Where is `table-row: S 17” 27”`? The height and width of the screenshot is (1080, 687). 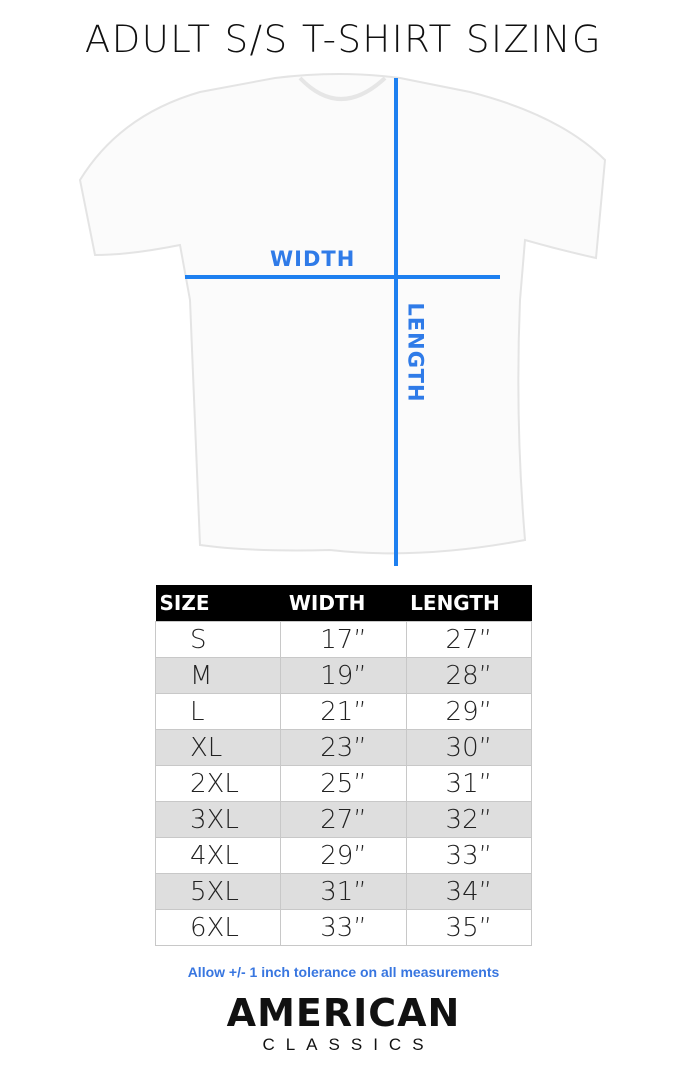 table-row: S 17” 27” is located at coordinates (343, 639).